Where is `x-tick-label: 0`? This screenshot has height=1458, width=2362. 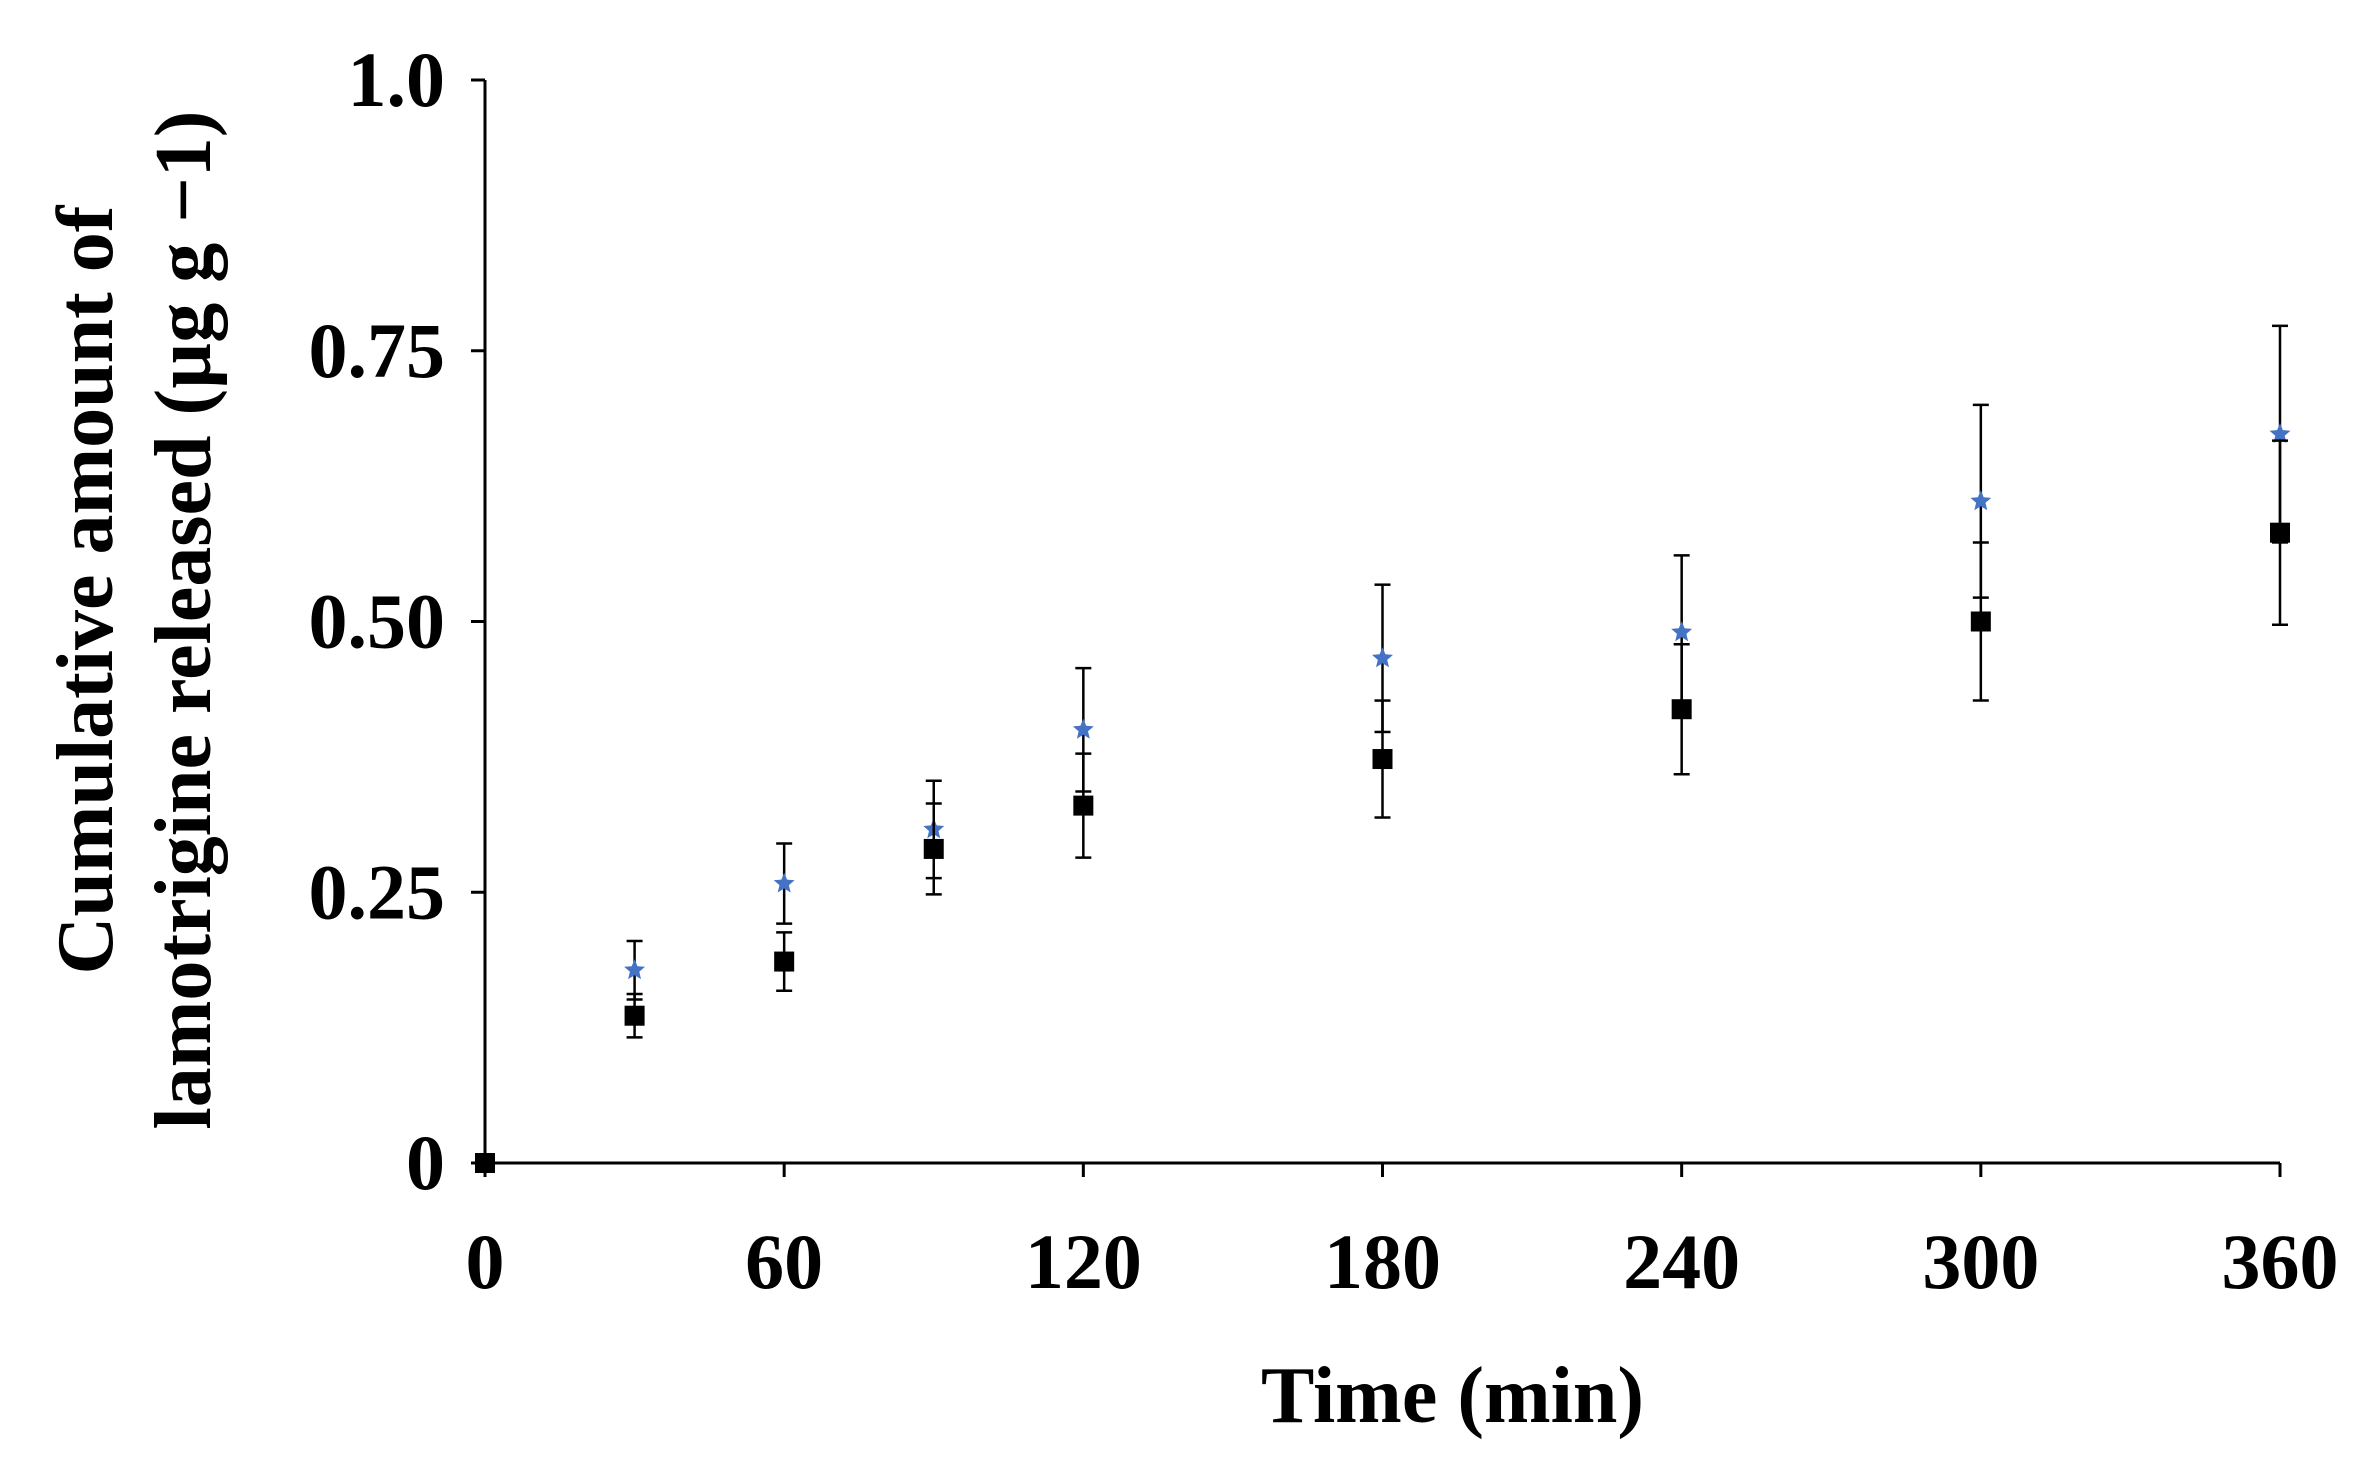 x-tick-label: 0 is located at coordinates (485, 1261).